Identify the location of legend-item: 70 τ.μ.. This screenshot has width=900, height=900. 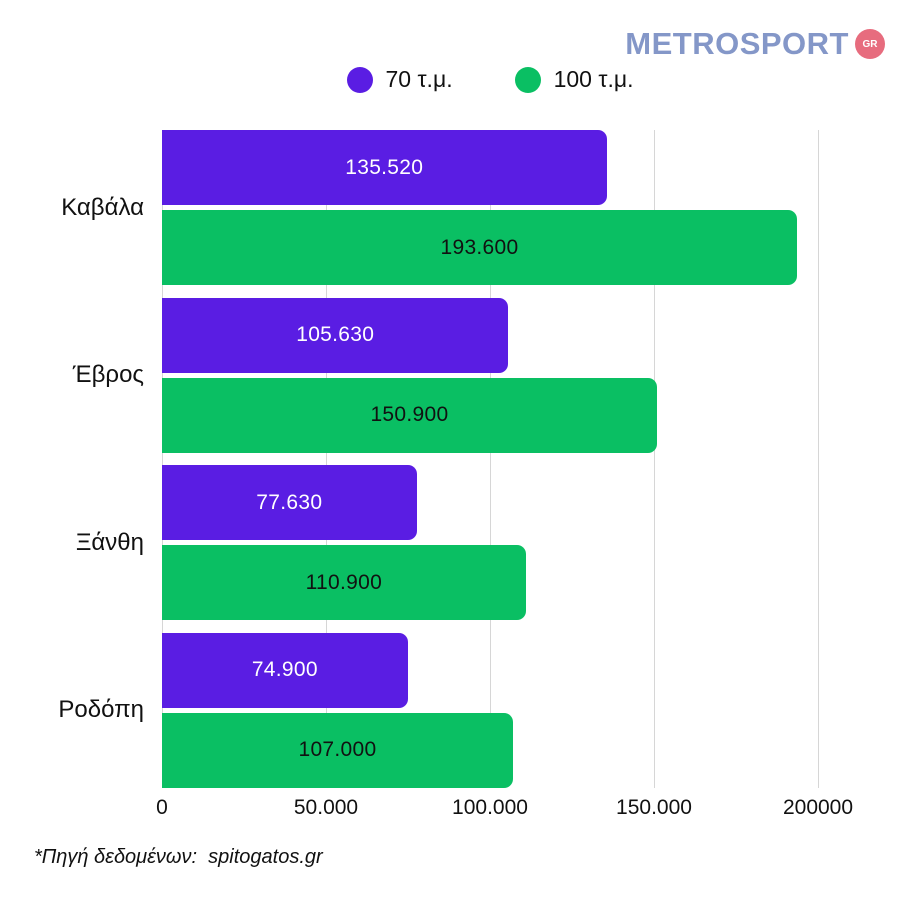
(399, 79).